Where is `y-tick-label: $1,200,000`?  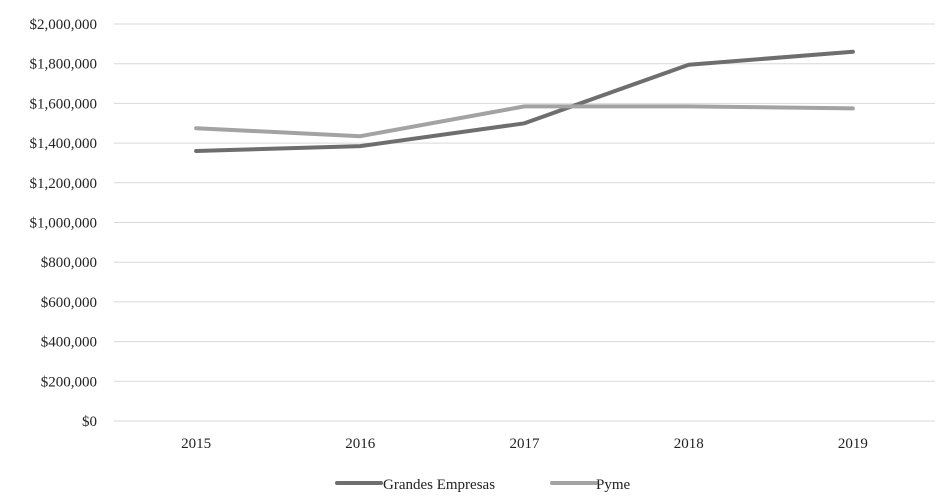
y-tick-label: $1,200,000 is located at coordinates (64, 184).